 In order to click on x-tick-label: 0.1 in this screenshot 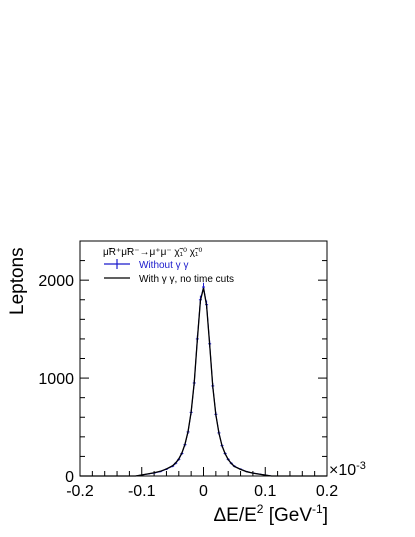, I will do `click(265, 491)`.